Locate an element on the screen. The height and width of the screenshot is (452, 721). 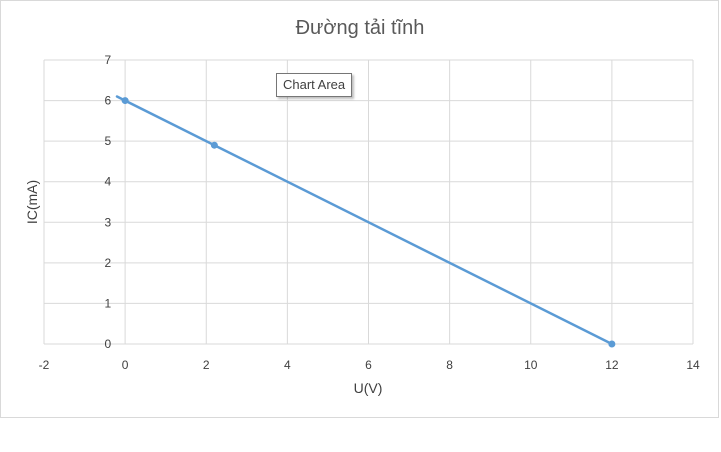
y-axis-label: IC(mA) is located at coordinates (32, 202).